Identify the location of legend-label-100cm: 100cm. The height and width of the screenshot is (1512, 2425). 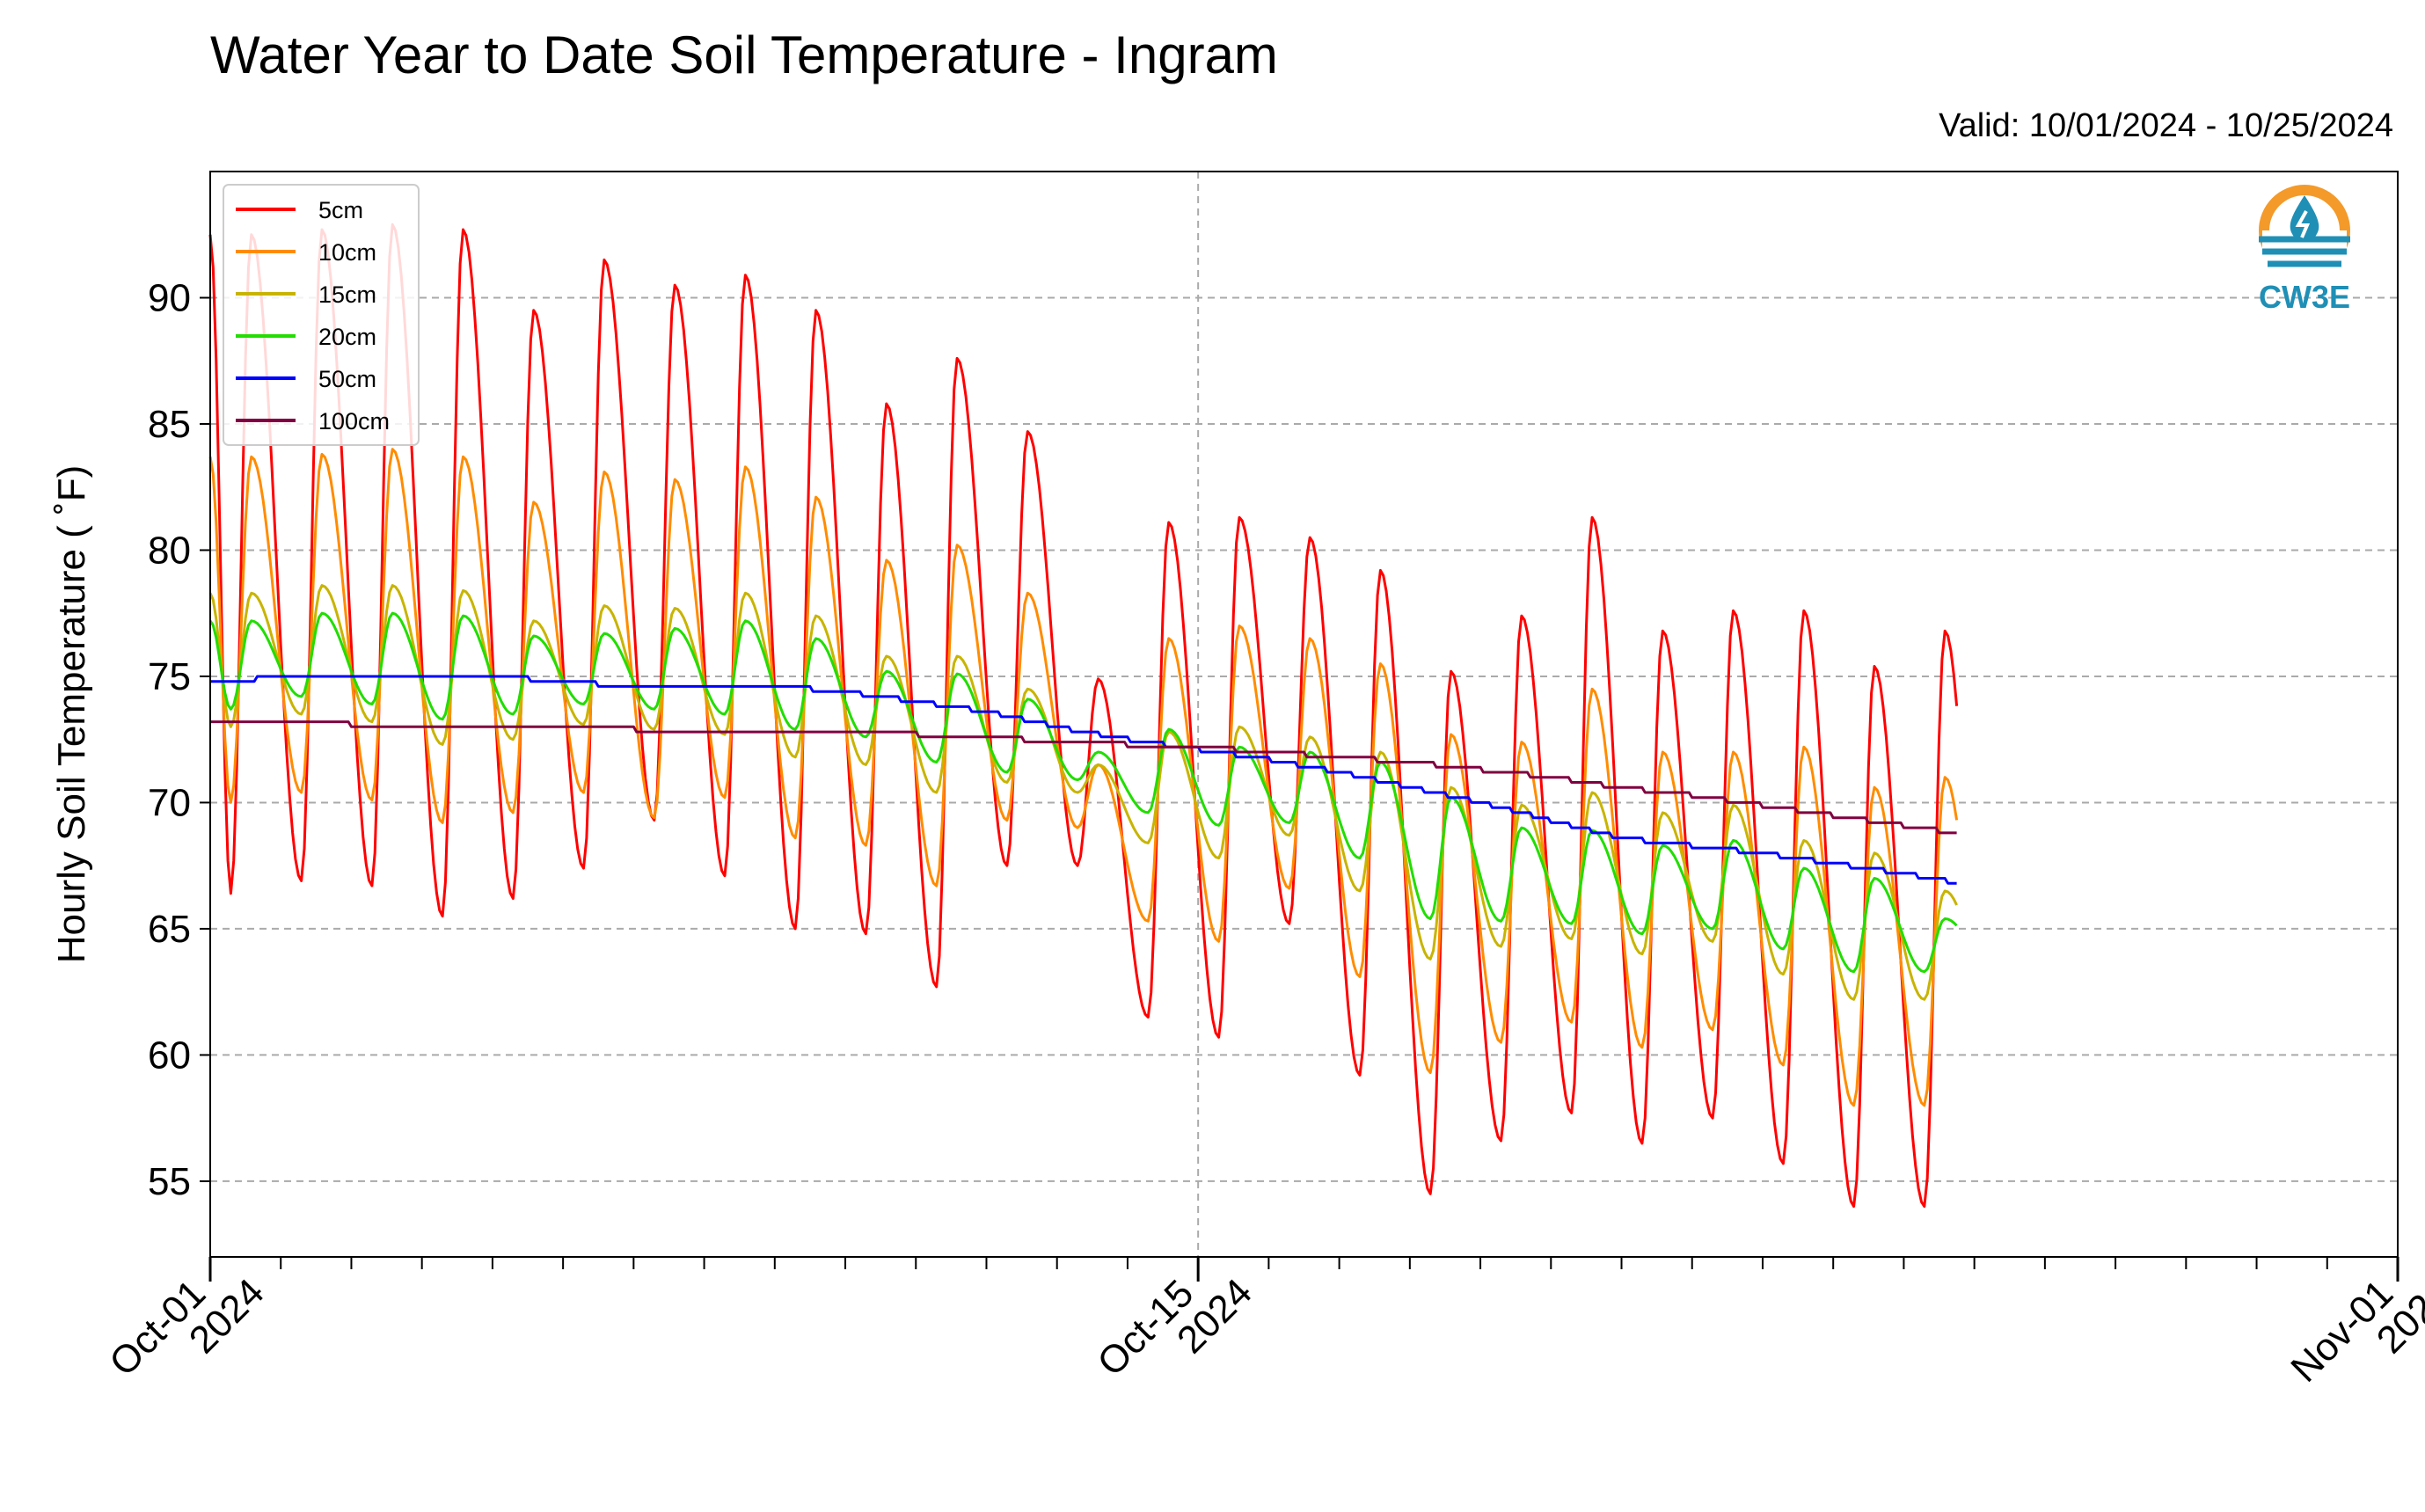
(354, 421).